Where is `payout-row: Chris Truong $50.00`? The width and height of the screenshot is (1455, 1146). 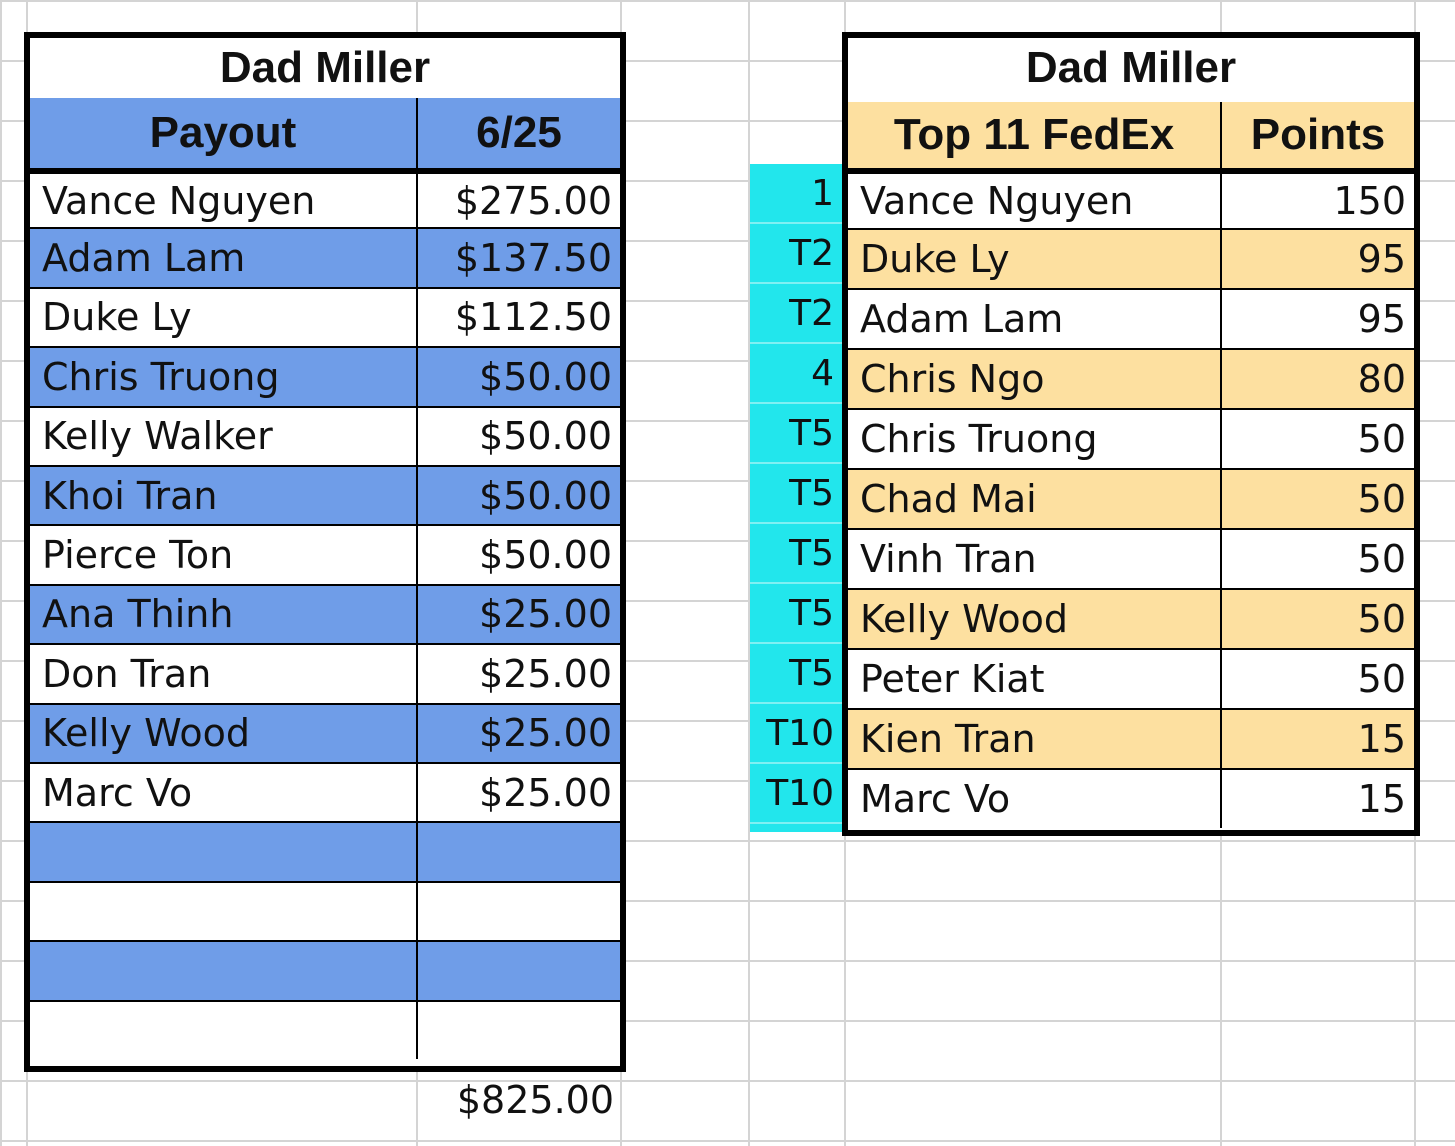
payout-row: Chris Truong $50.00 is located at coordinates (325, 376).